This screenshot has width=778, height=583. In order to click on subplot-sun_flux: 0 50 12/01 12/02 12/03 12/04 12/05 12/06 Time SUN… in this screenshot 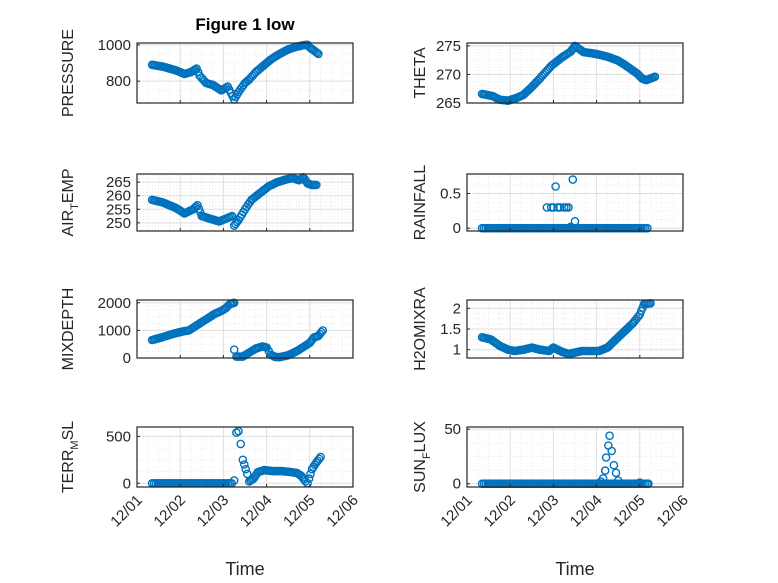, I will do `click(552, 500)`.